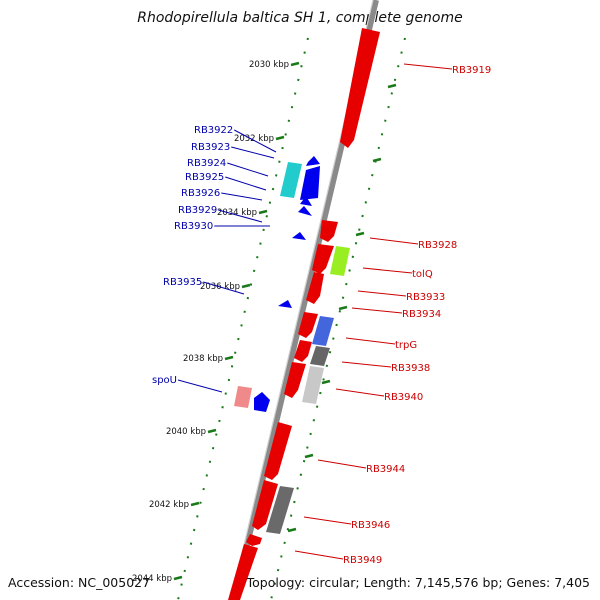  I want to click on gene-arrow-rb3946, so click(265, 505).